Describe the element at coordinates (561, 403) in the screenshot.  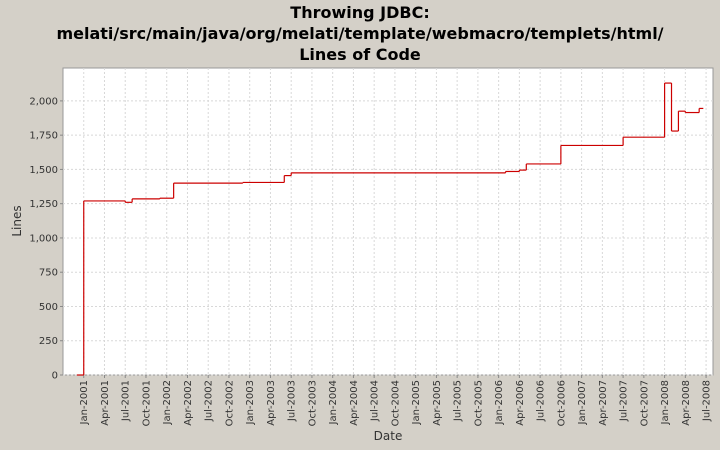
I see `x-tick-label: Oct-2006` at that location.